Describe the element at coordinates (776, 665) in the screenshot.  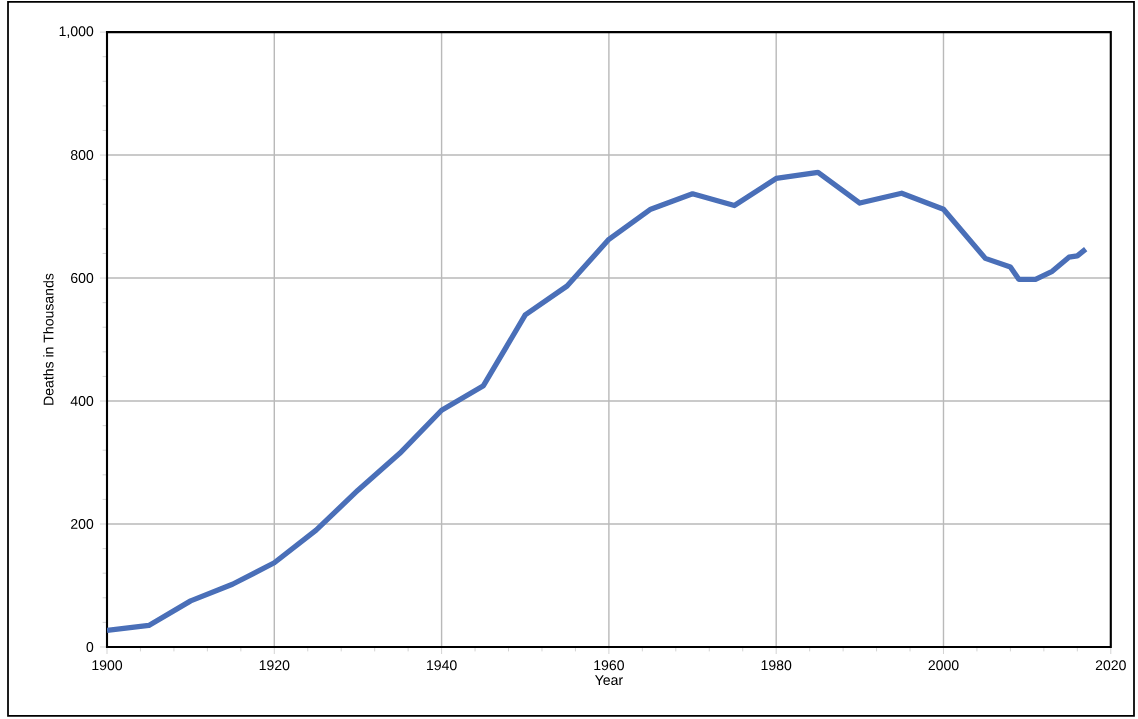
I see `x-tick-label: 1980` at that location.